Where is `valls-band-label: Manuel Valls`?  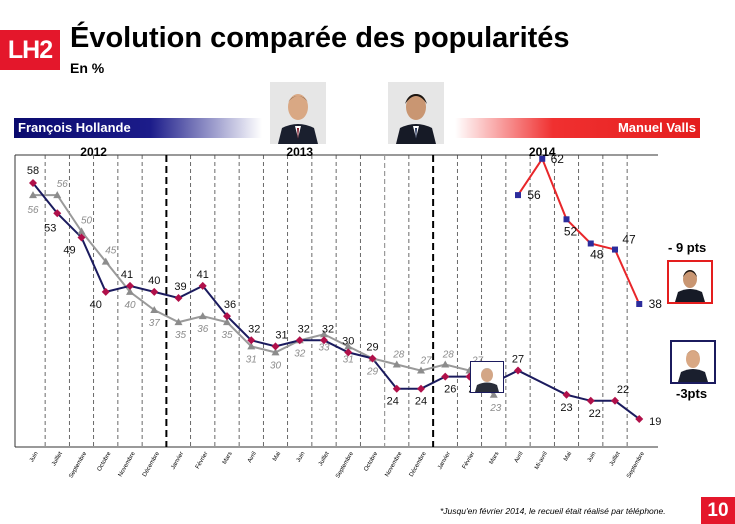 valls-band-label: Manuel Valls is located at coordinates (656, 127).